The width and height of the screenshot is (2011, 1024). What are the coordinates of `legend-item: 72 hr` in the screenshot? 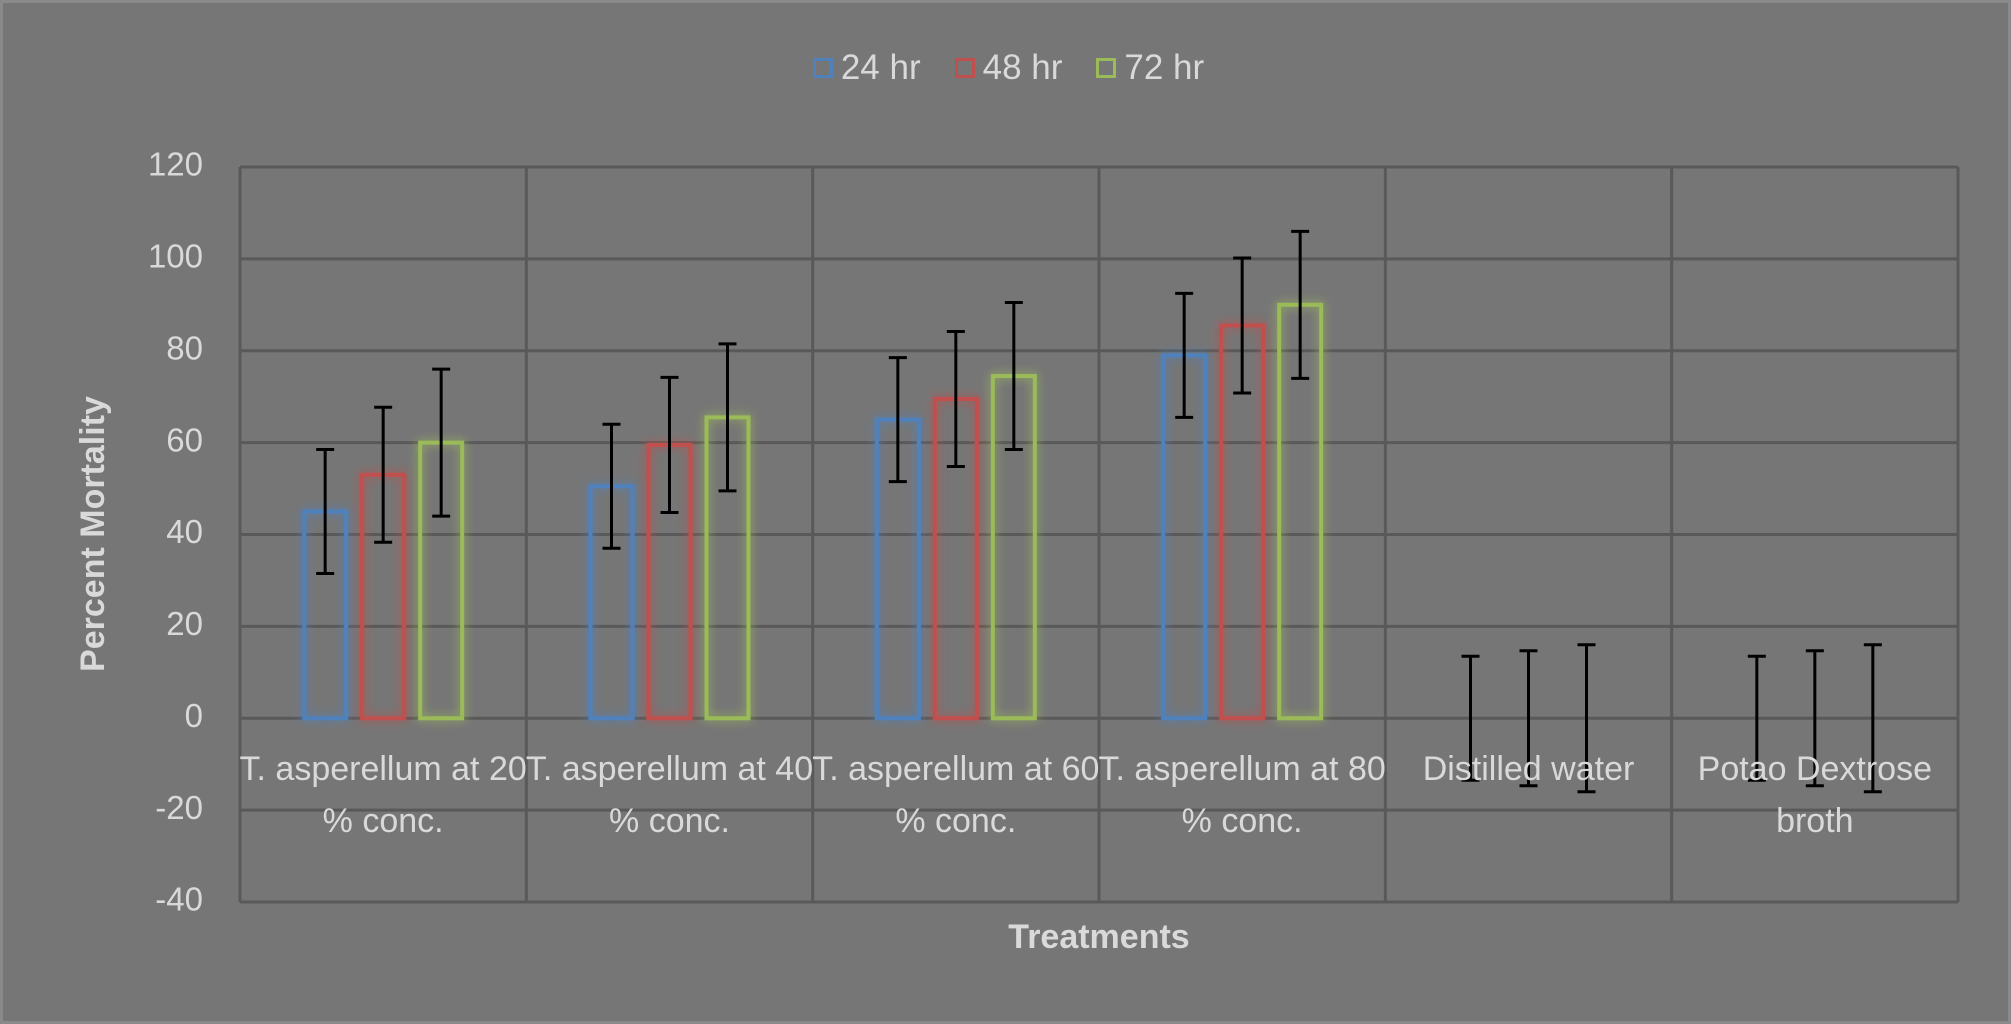 It's located at (1150, 68).